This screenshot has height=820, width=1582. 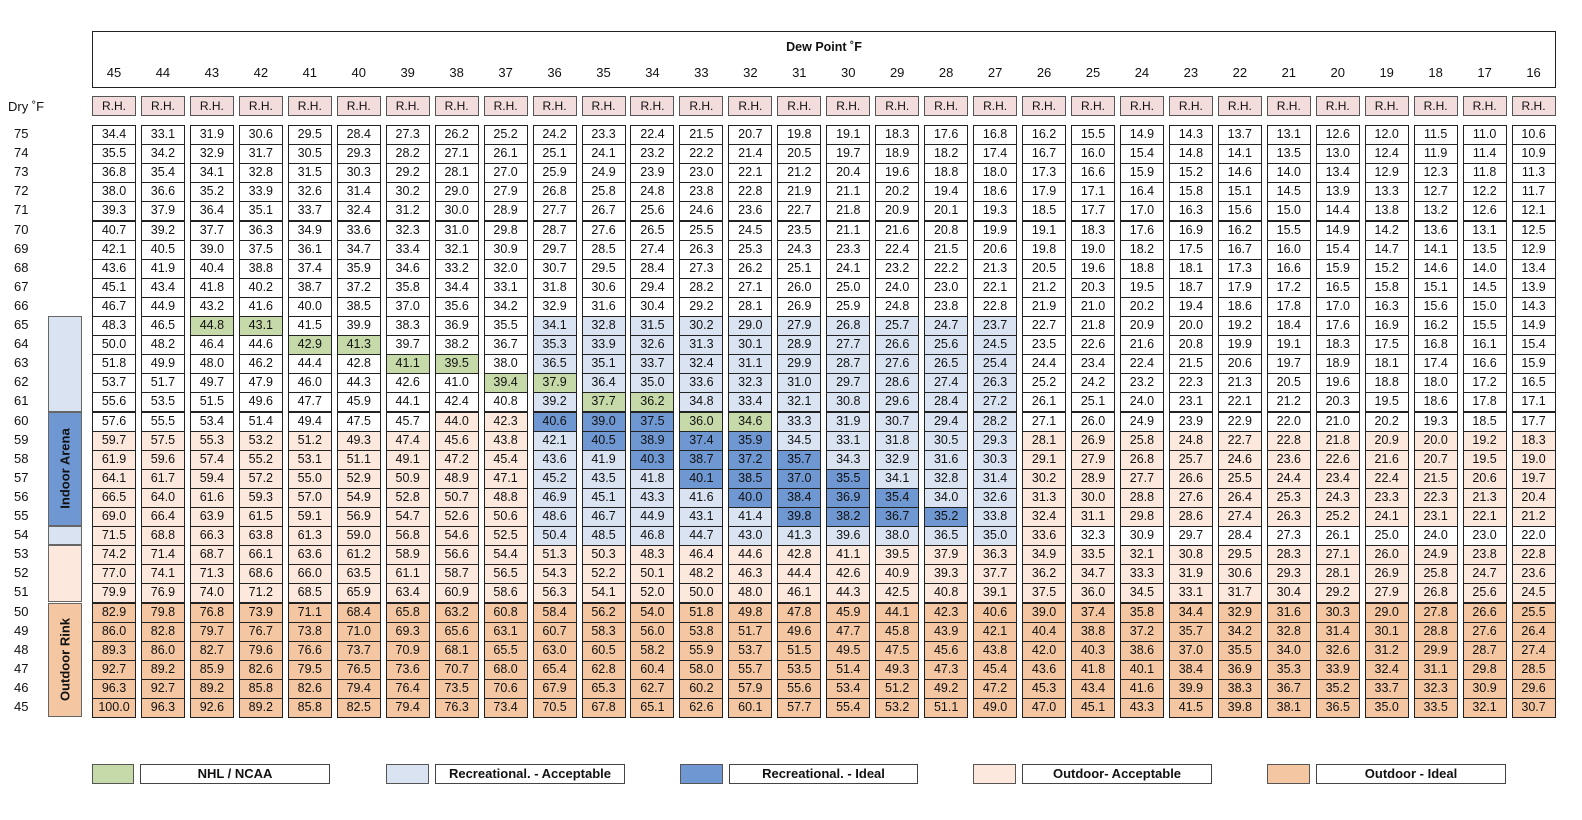 I want to click on data-cell: 82.6, so click(x=260, y=669).